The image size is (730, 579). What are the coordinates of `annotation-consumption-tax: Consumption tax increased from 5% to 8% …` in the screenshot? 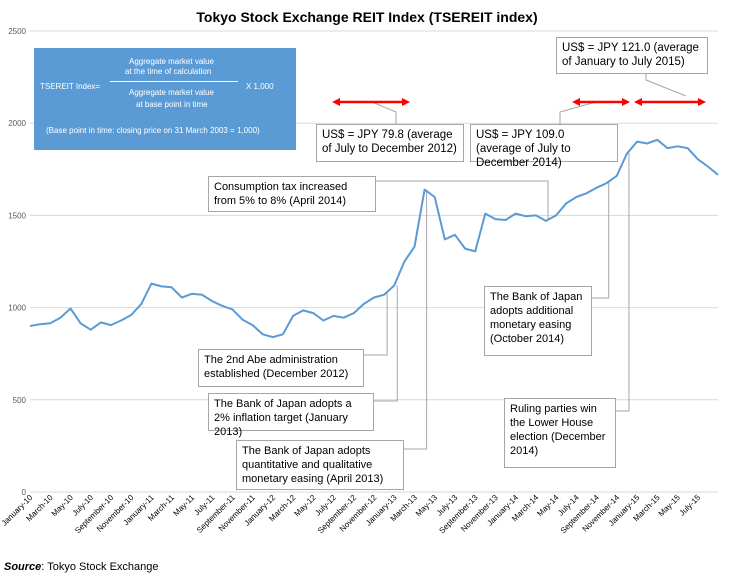 It's located at (292, 194).